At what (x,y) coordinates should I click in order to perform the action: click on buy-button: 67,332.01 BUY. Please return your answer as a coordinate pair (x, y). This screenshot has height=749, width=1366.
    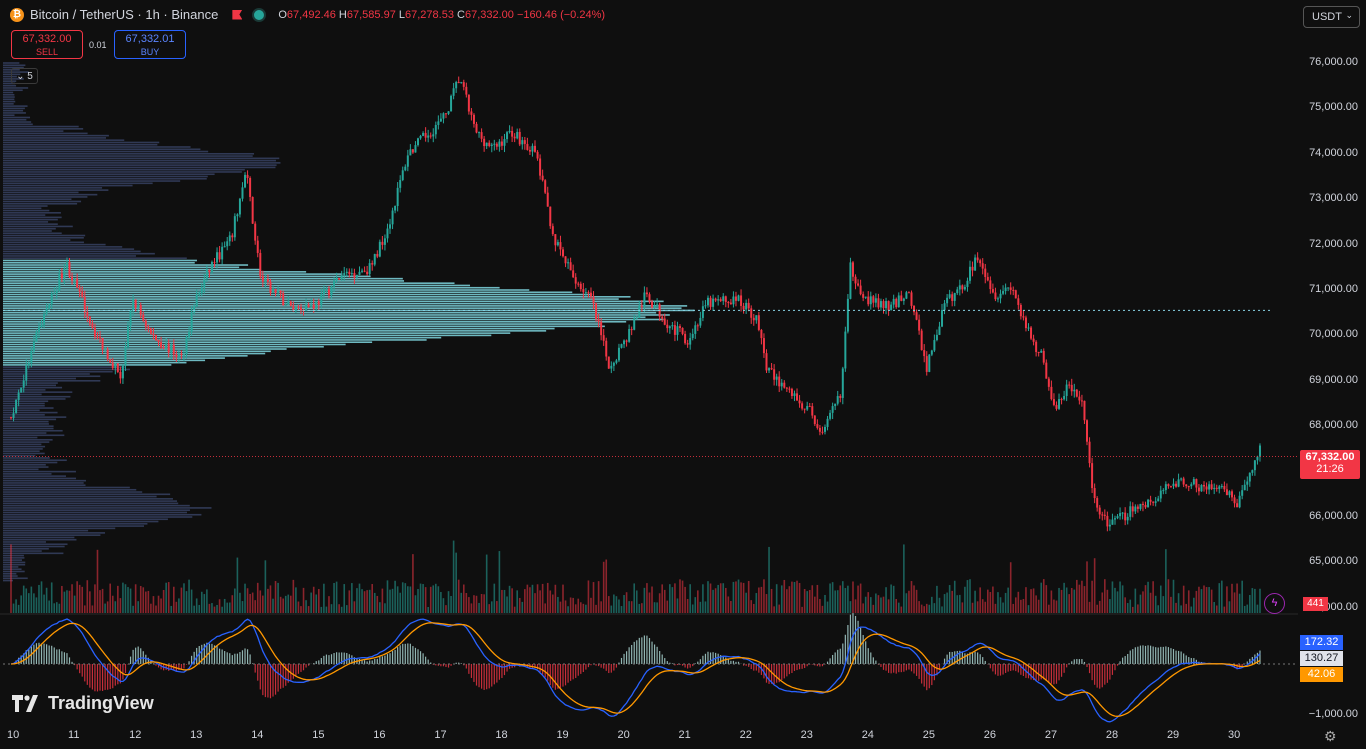
    Looking at the image, I should click on (150, 44).